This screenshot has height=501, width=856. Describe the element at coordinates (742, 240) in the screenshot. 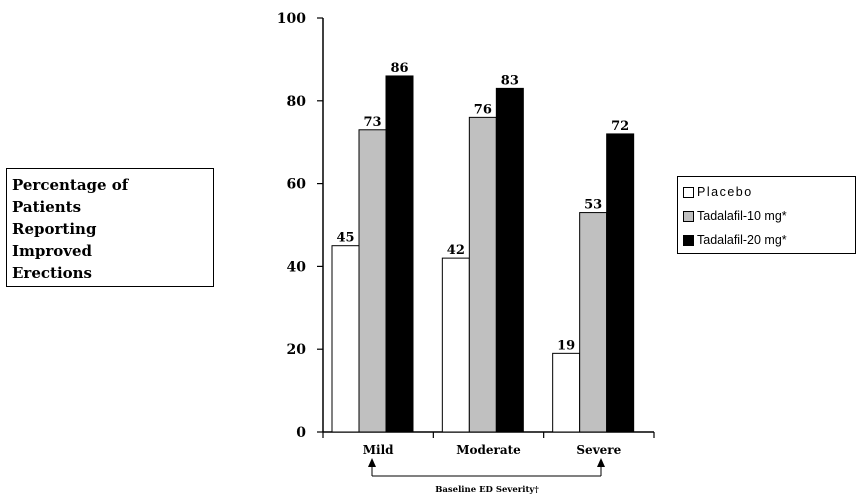

I see `legend-label: Tadalafil-20 mg*` at that location.